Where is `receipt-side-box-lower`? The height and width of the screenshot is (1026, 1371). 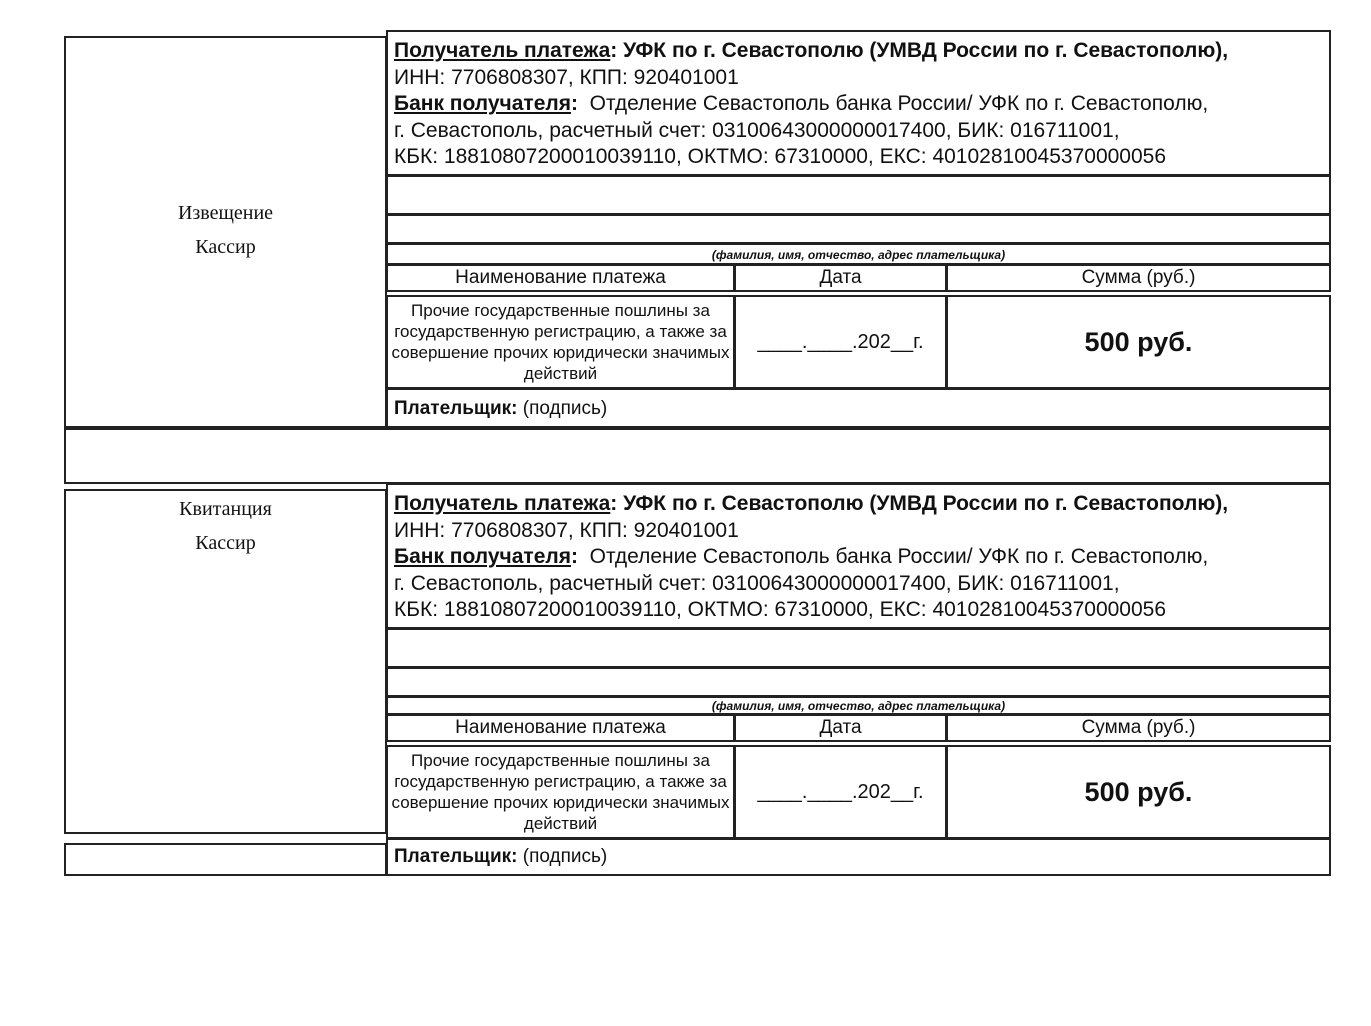
receipt-side-box-lower is located at coordinates (225, 859).